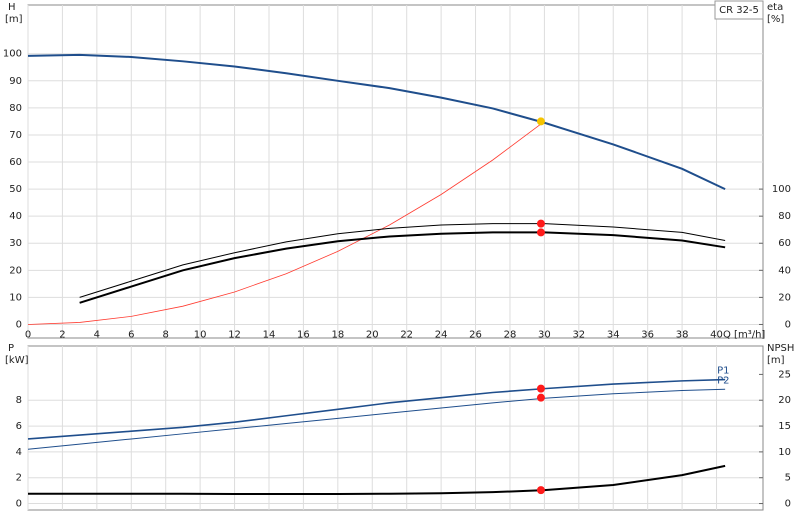 The height and width of the screenshot is (524, 800). Describe the element at coordinates (19, 426) in the screenshot. I see `y-tick-label: 6` at that location.